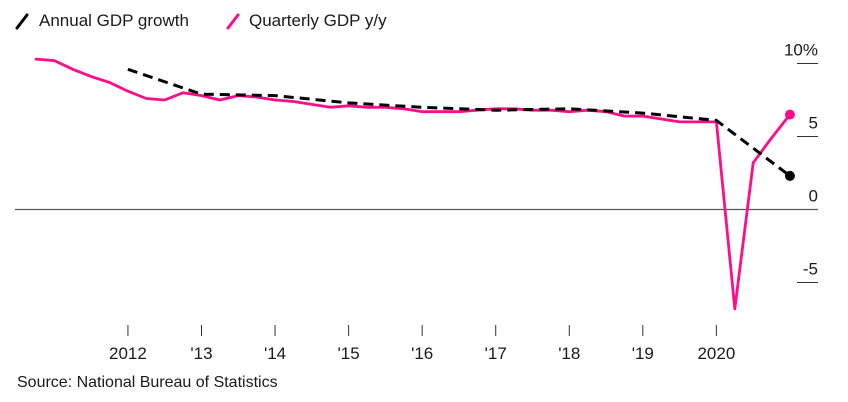 The height and width of the screenshot is (402, 848). What do you see at coordinates (275, 353) in the screenshot?
I see `x-tick-label: '14` at bounding box center [275, 353].